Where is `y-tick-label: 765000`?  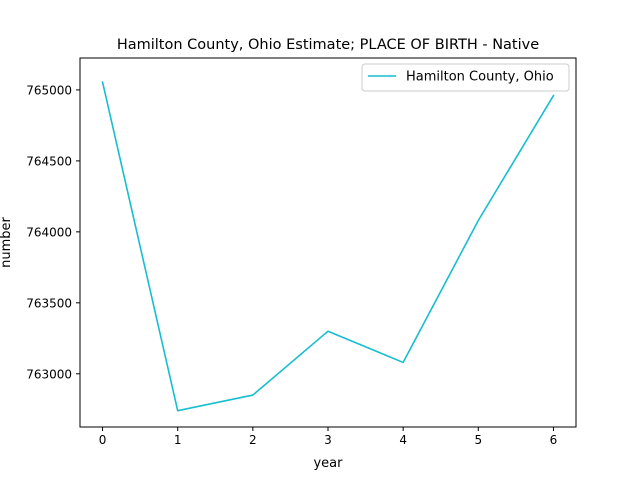 y-tick-label: 765000 is located at coordinates (49, 90).